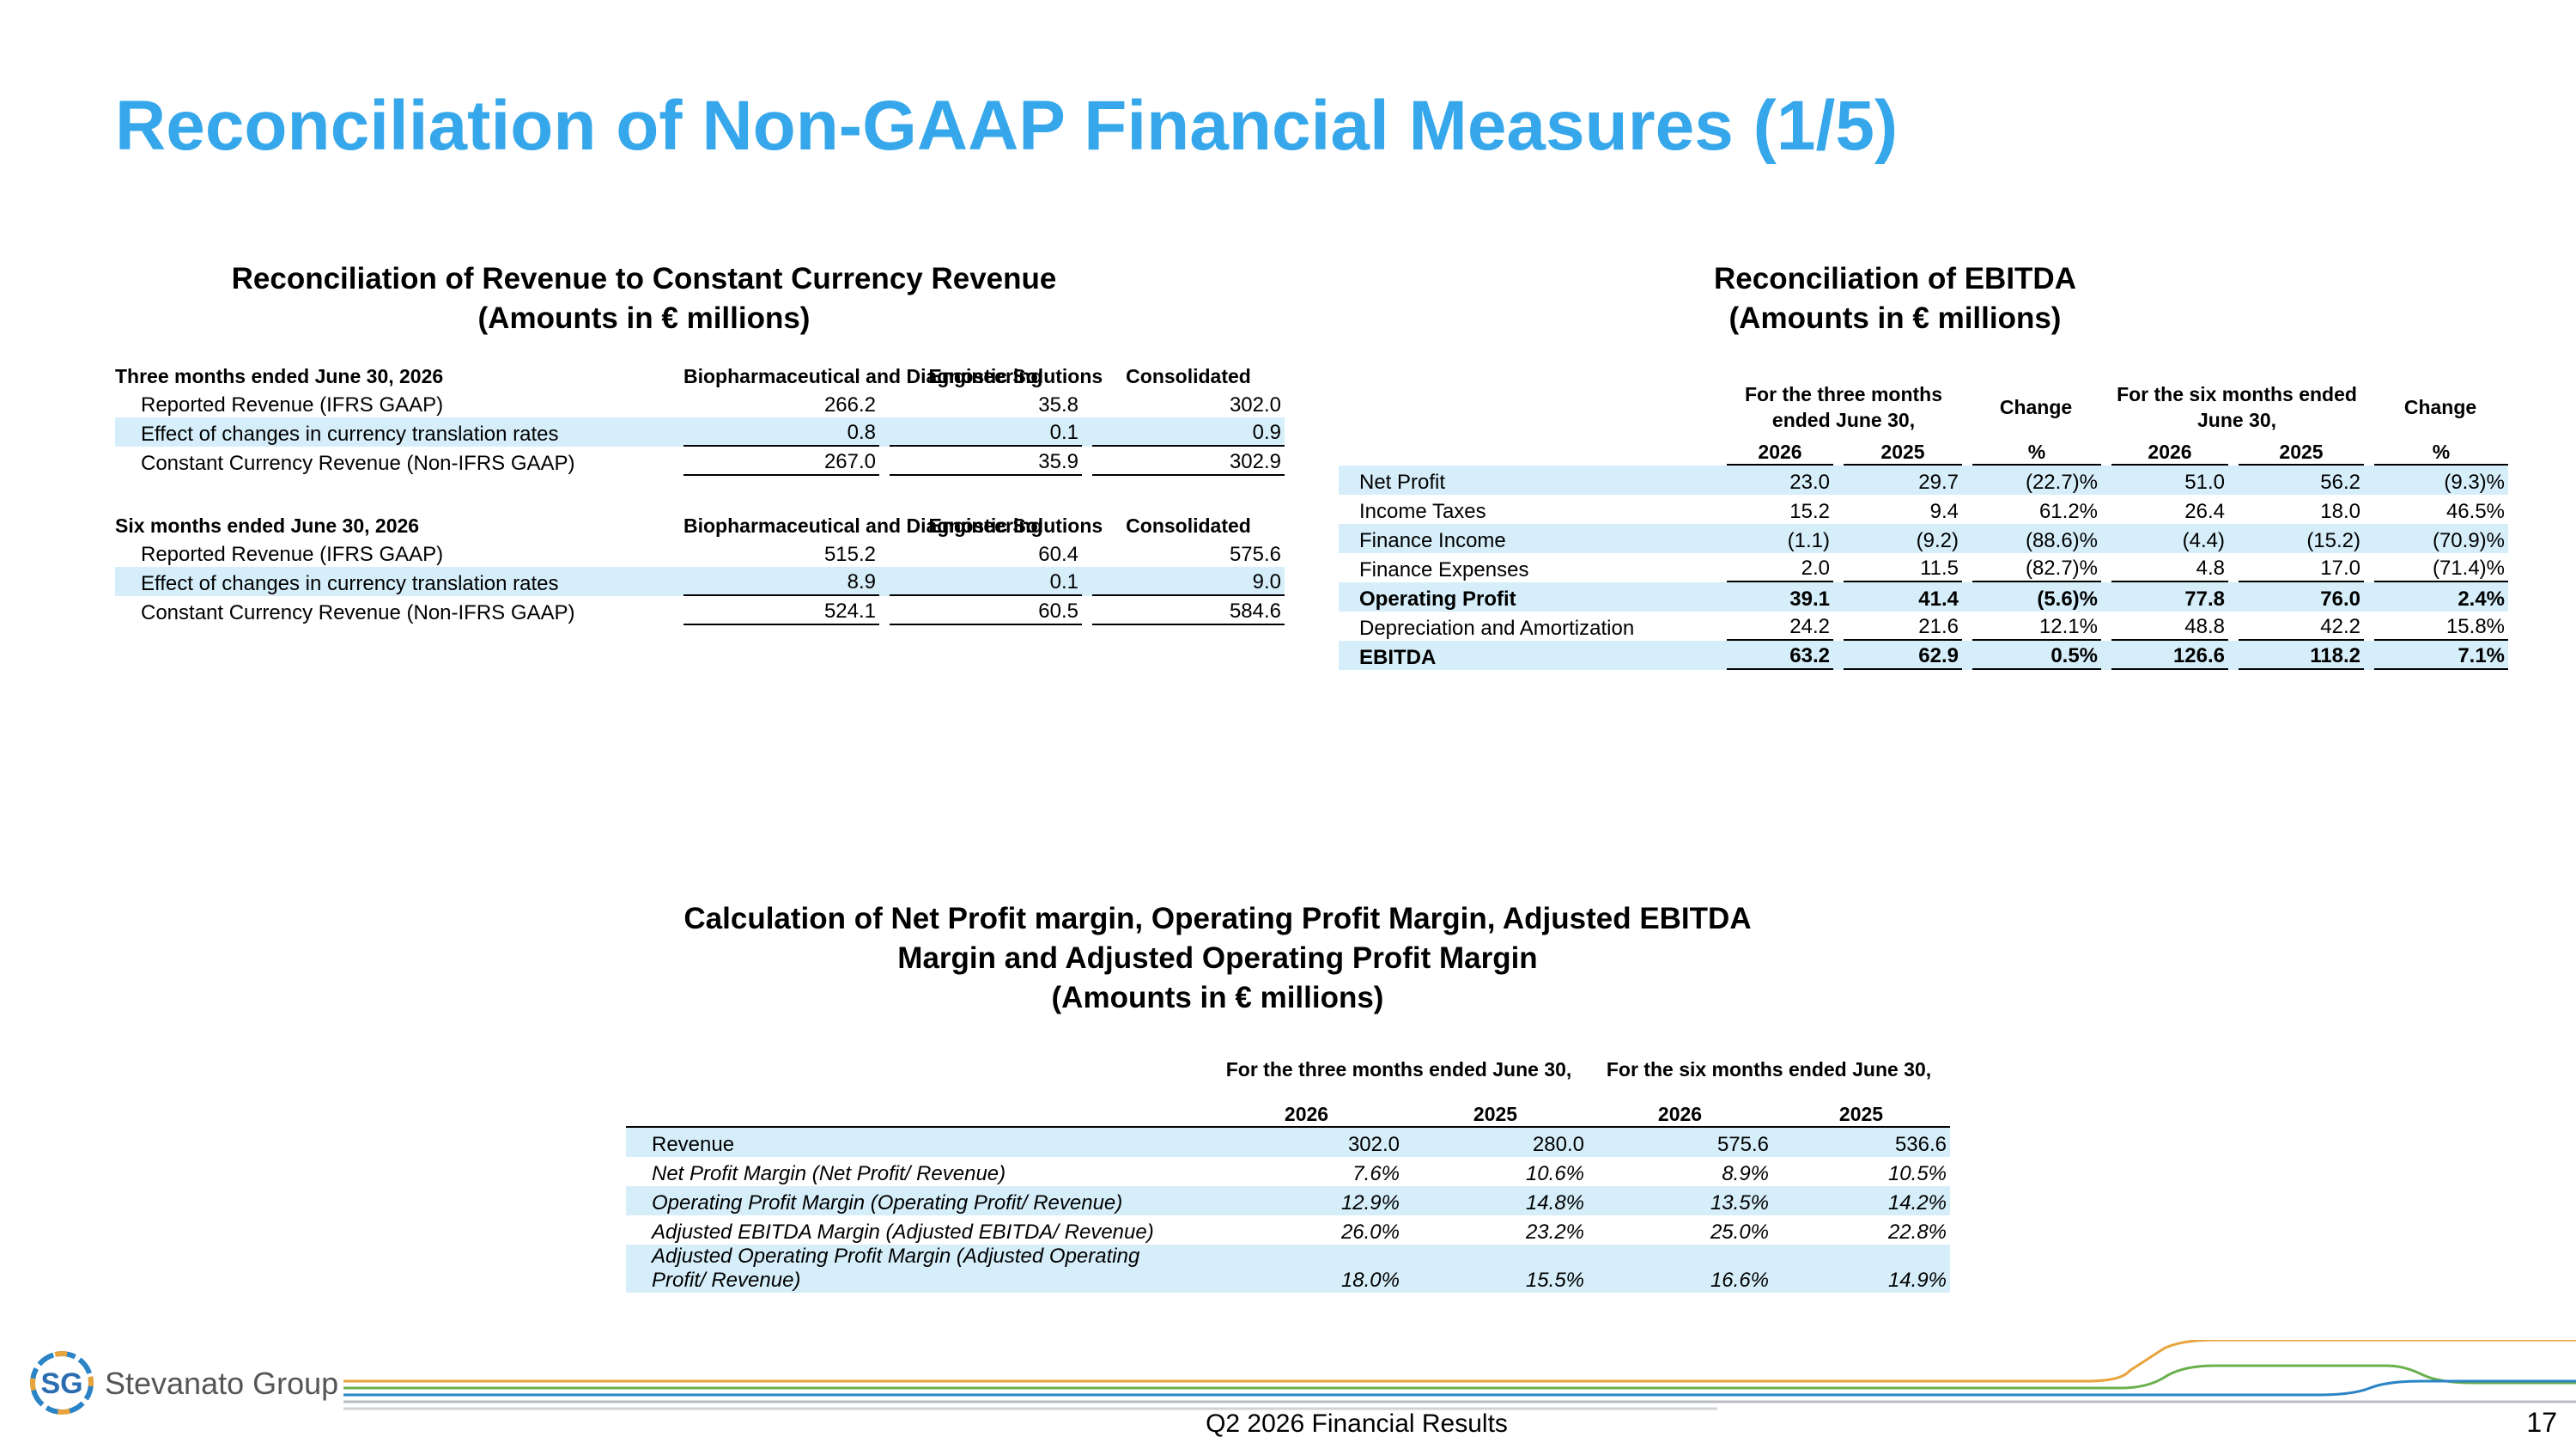  Describe the element at coordinates (1769, 1069) in the screenshot. I see `column-group: For the six months ended June 30,` at that location.